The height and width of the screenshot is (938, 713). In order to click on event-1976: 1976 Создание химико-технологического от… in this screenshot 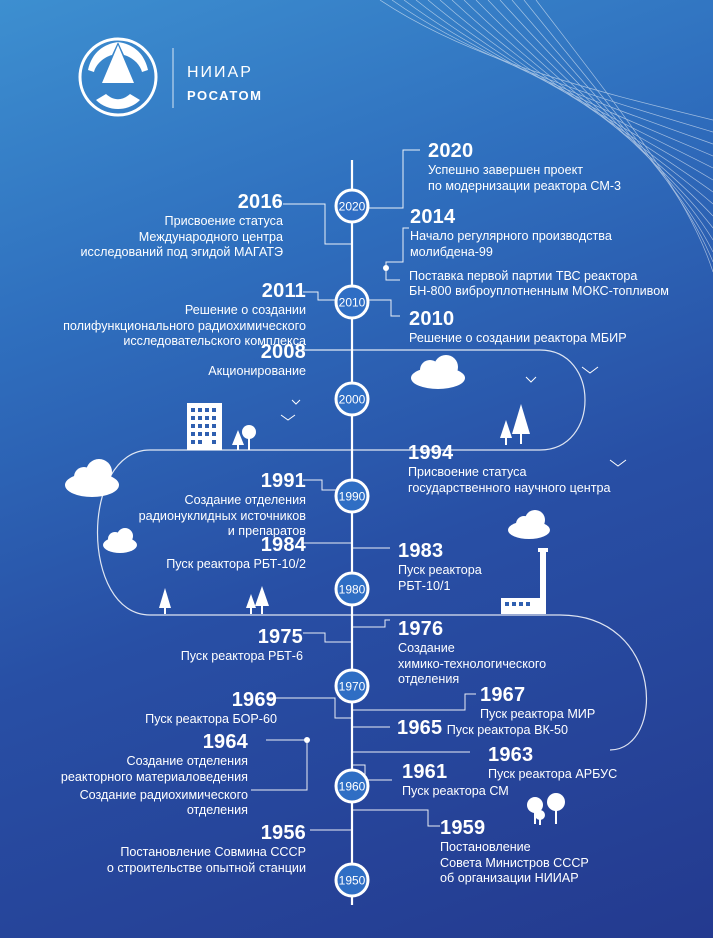, I will do `click(472, 652)`.